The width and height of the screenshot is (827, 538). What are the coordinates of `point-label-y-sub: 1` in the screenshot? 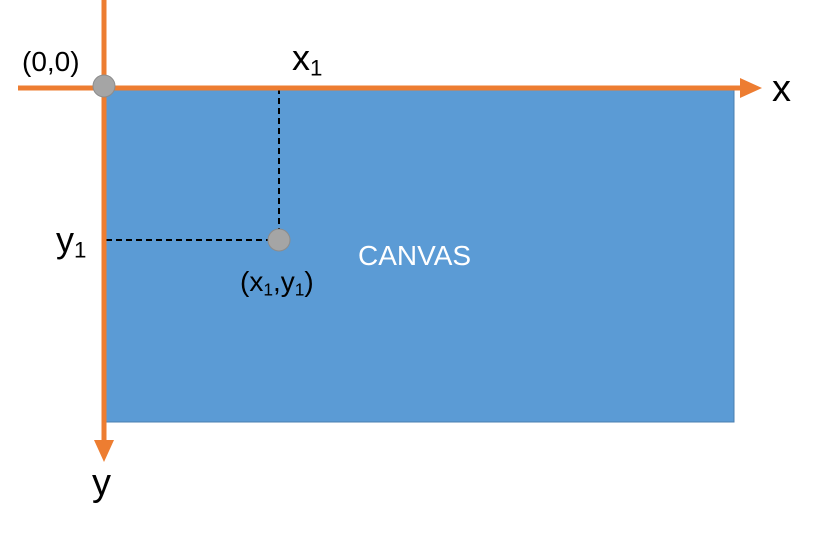 It's located at (299, 289).